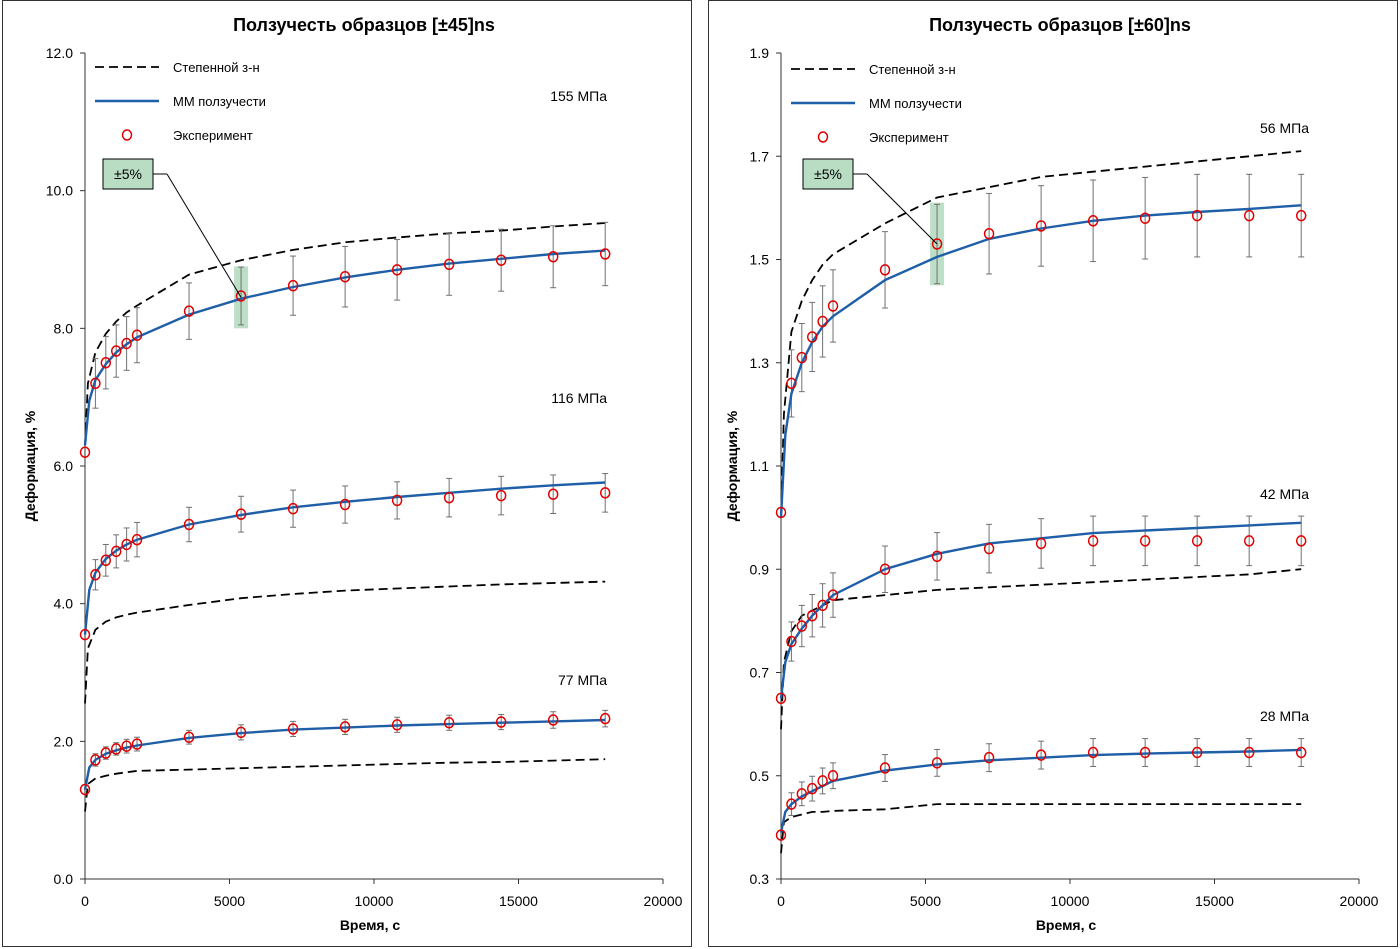 This screenshot has height=949, width=1400. Describe the element at coordinates (915, 103) in the screenshot. I see `legend-label: ММ ползучести` at that location.